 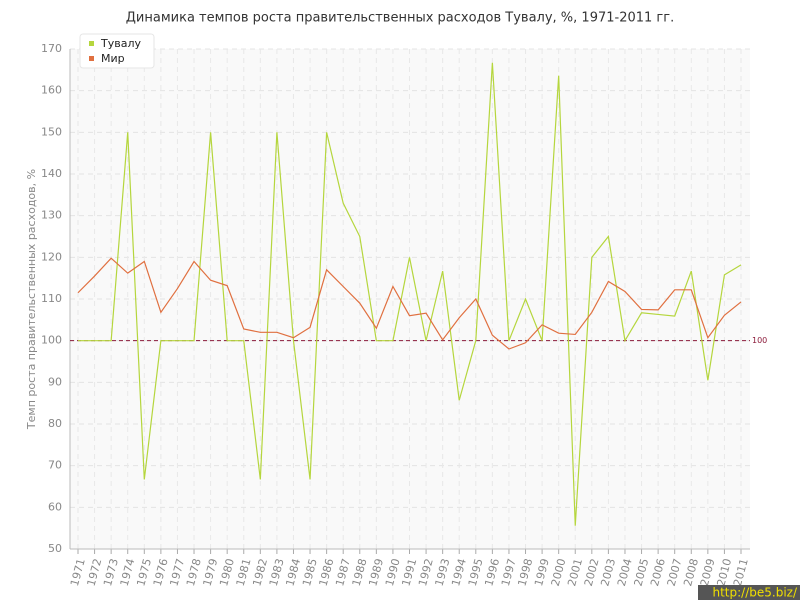 What do you see at coordinates (51, 215) in the screenshot?
I see `y-tick-label: 130` at bounding box center [51, 215].